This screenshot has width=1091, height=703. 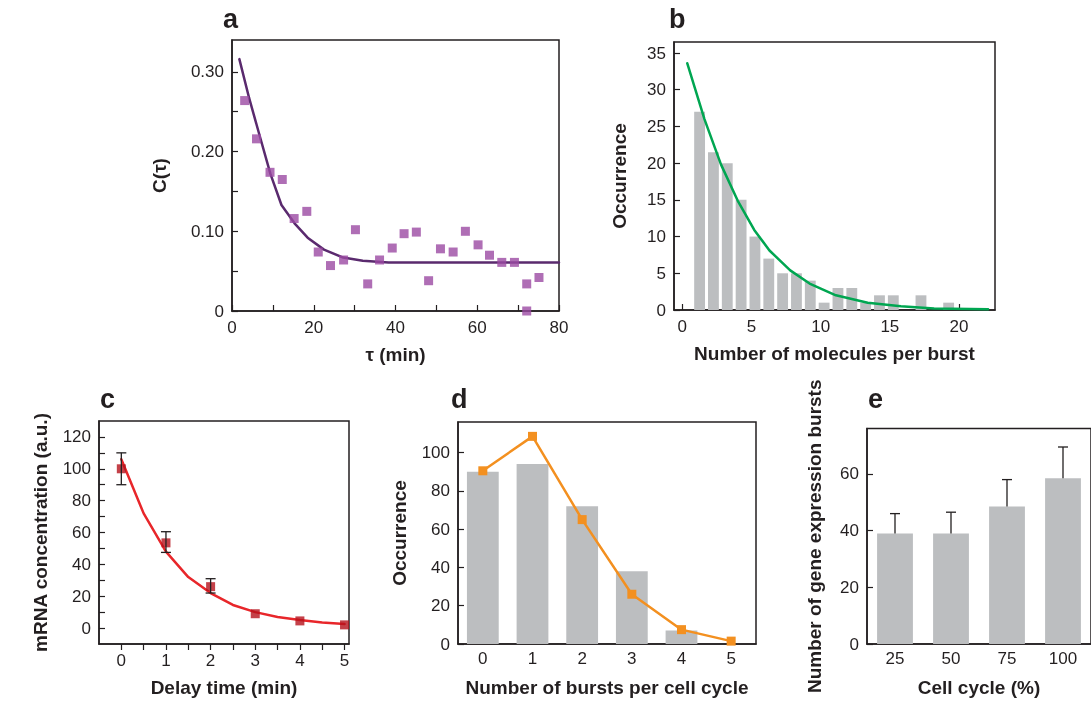 I want to click on chart-title: c, so click(x=108, y=398).